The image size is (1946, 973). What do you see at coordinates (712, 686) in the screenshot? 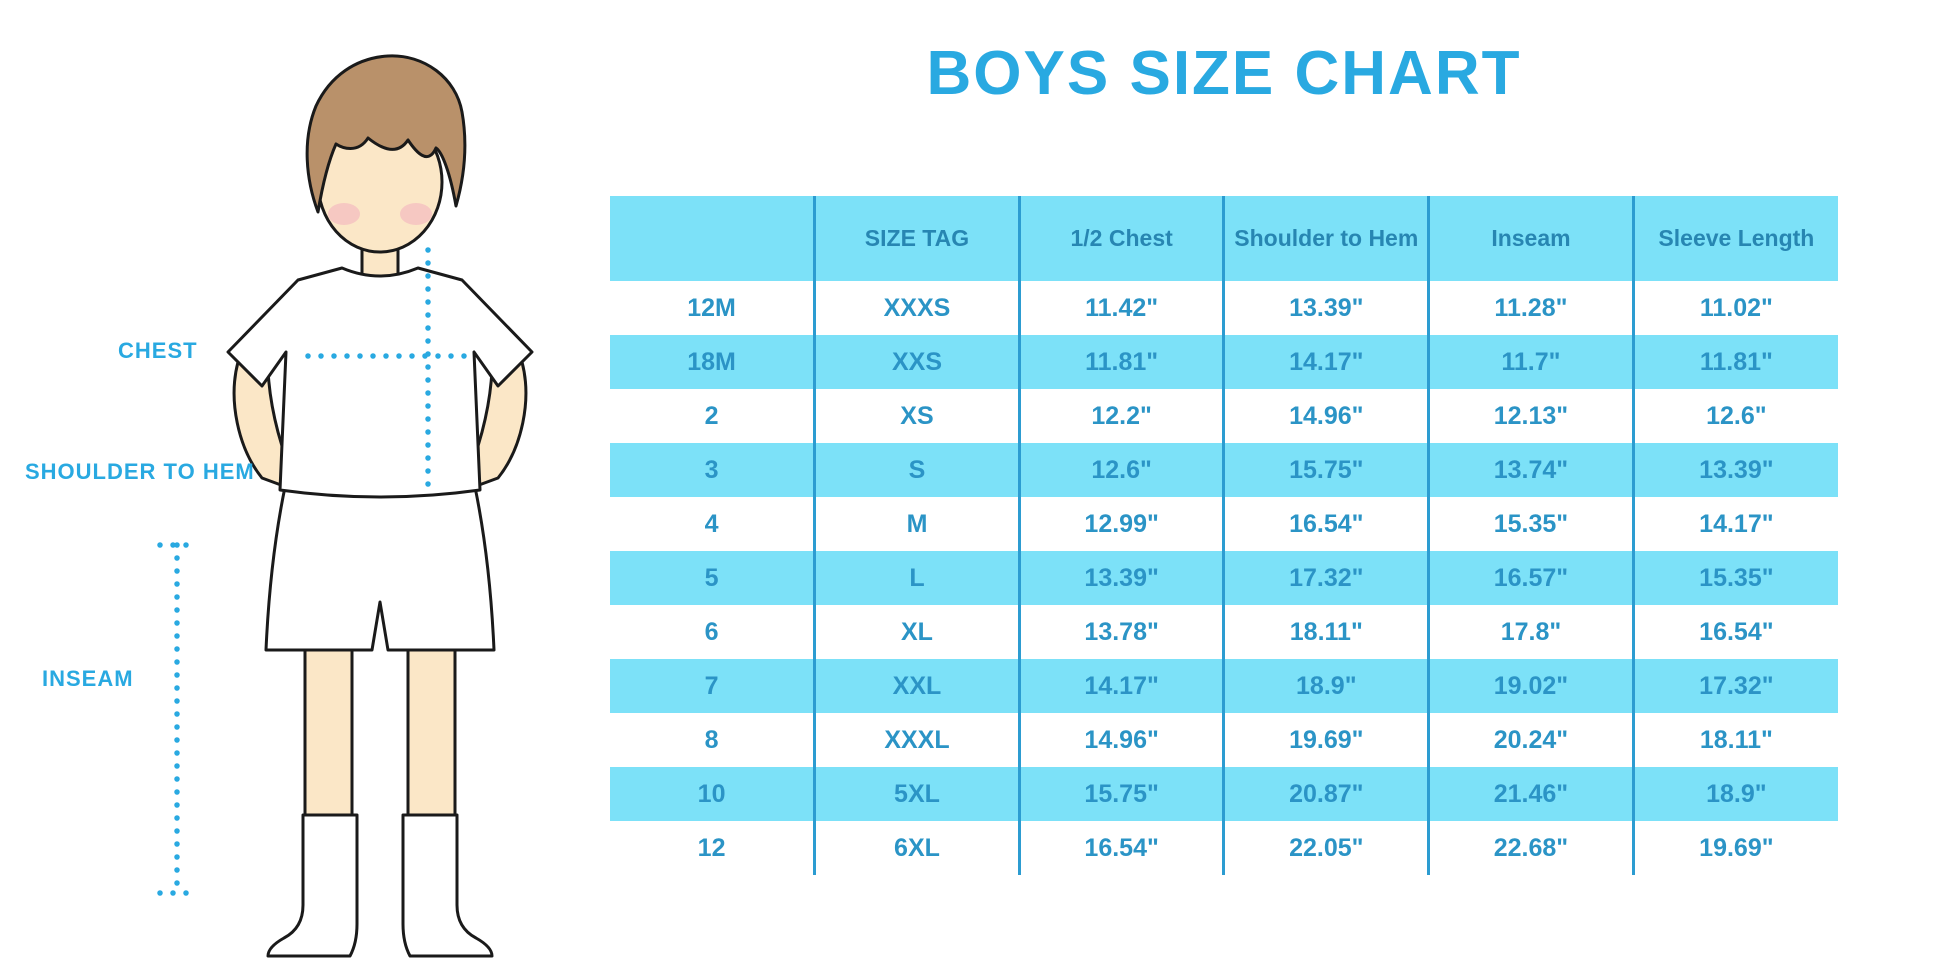
I see `table-cell: 7` at bounding box center [712, 686].